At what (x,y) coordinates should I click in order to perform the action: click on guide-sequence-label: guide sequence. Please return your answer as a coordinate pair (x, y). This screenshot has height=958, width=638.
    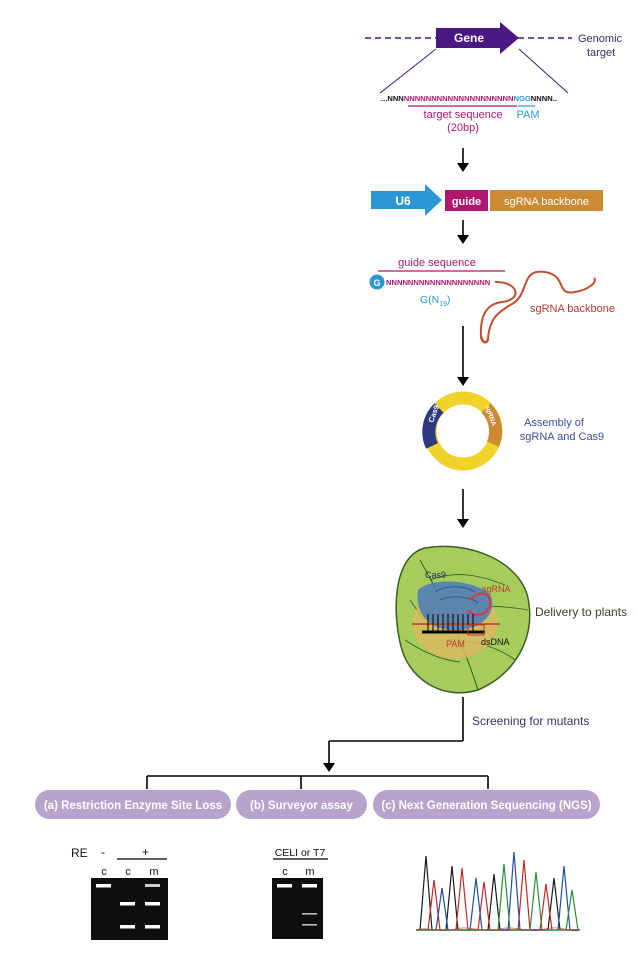
    Looking at the image, I should click on (437, 263).